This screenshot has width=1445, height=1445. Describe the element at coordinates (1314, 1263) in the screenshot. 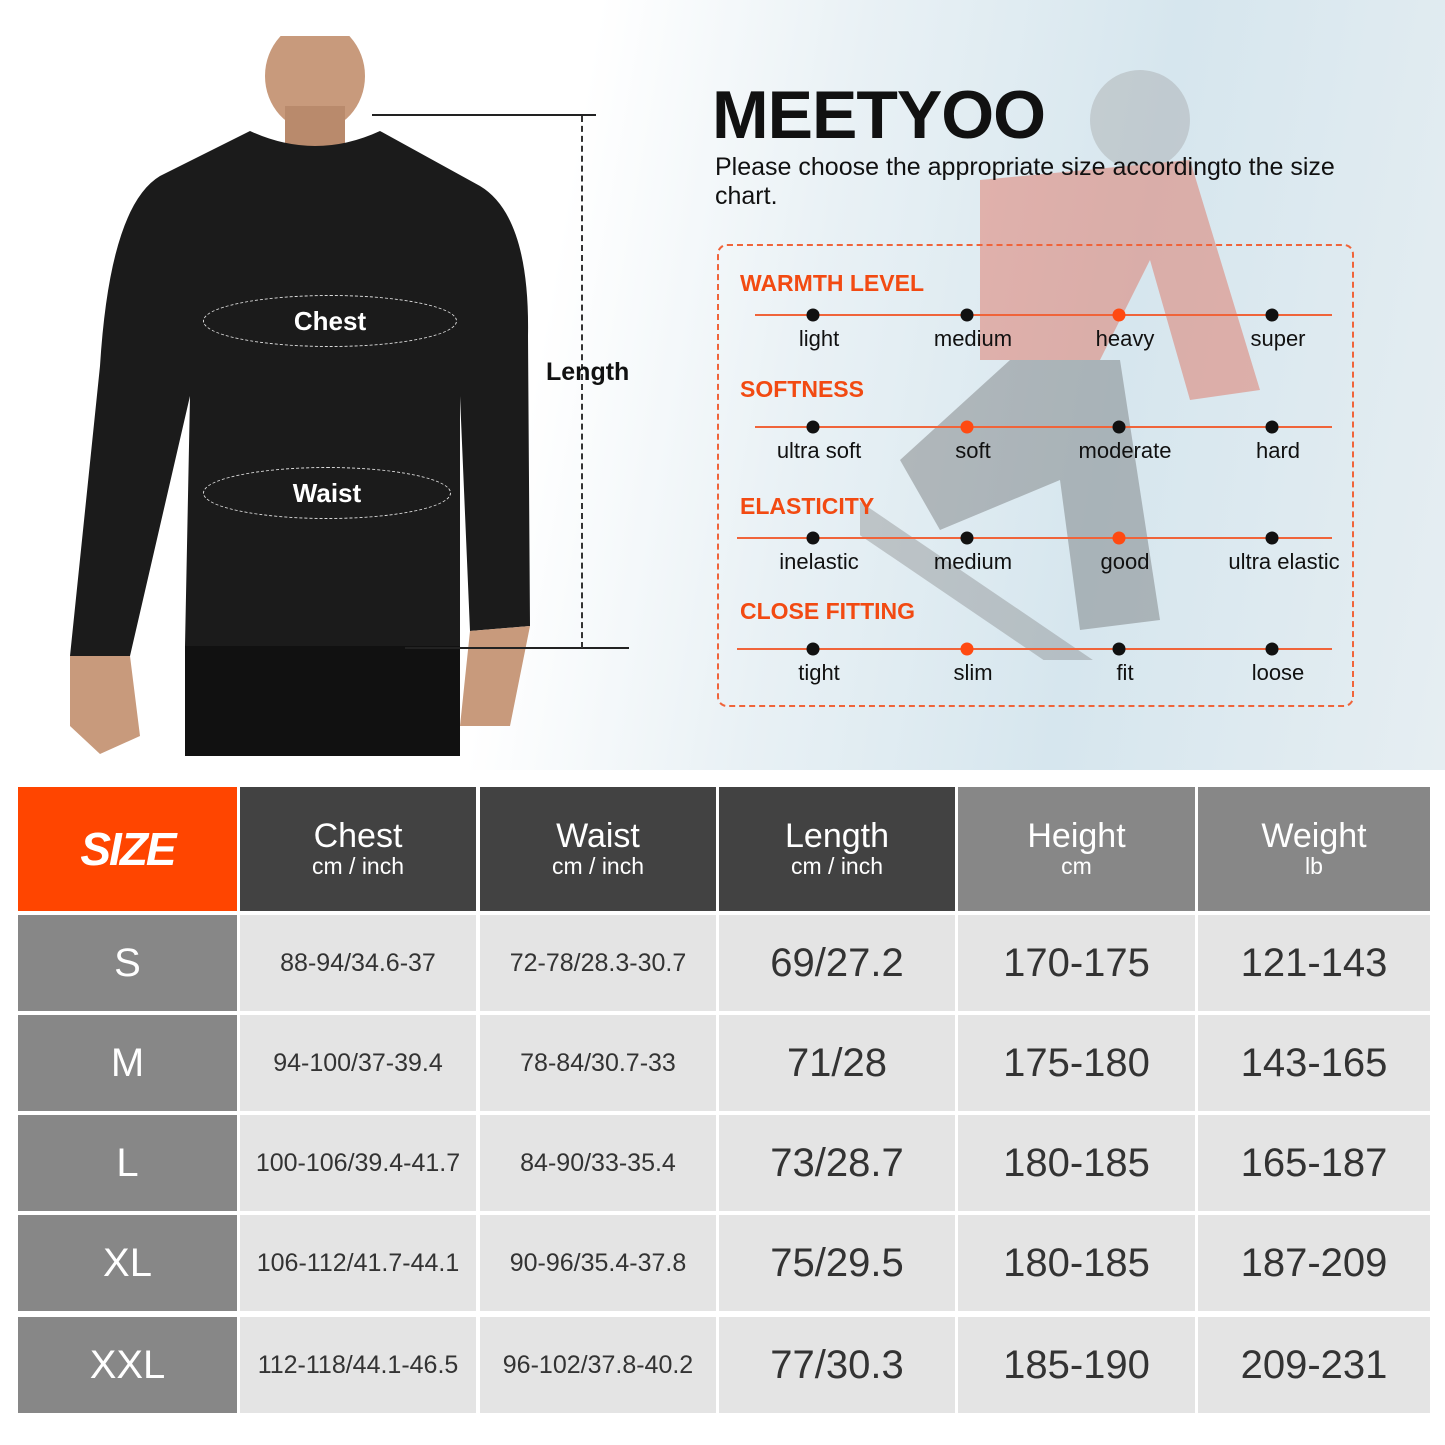

I see `table-cell: 187-209` at that location.